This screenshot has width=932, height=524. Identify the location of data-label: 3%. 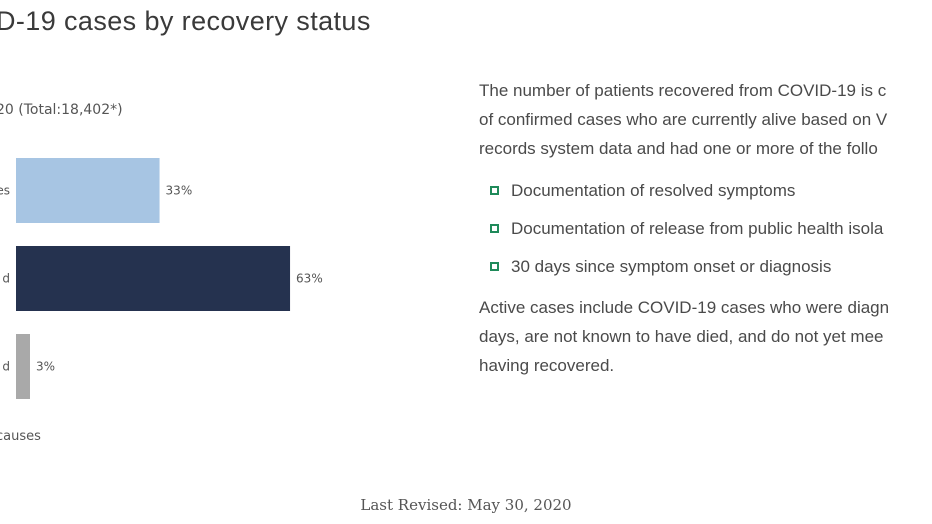
(45, 367).